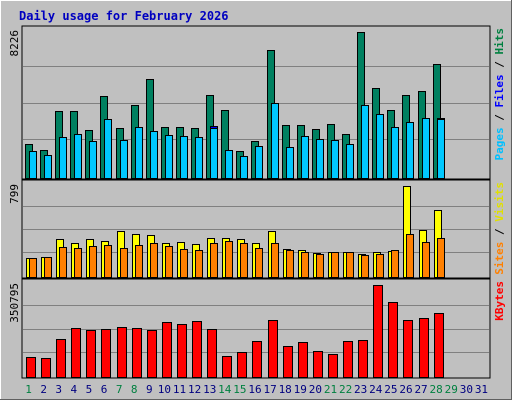 This screenshot has height=400, width=512. Describe the element at coordinates (74, 389) in the screenshot. I see `day-label-4: 4` at that location.